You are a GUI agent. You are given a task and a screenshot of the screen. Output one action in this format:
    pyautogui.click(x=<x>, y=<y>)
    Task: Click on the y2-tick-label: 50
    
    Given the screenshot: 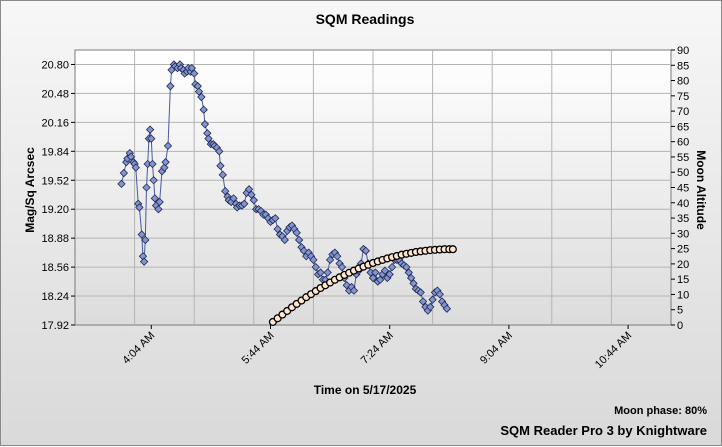 What is the action you would take?
    pyautogui.click(x=683, y=173)
    